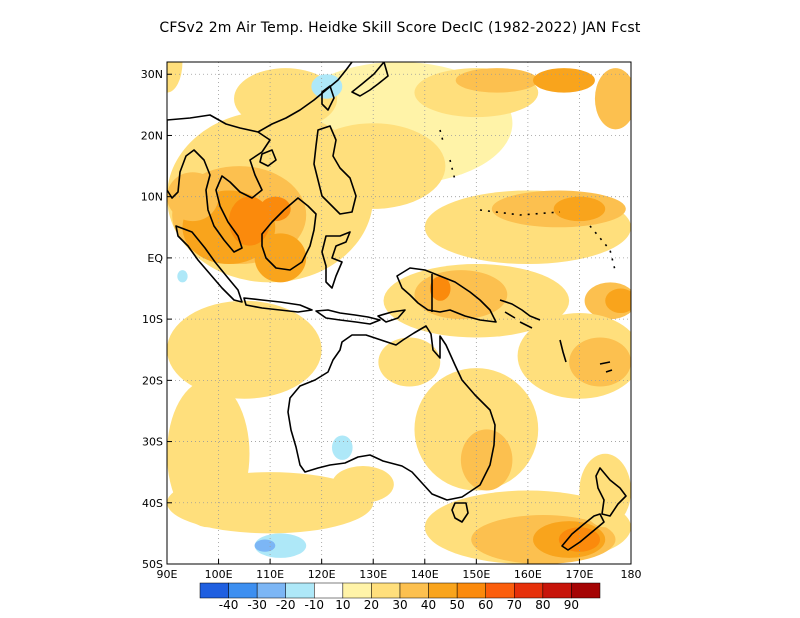 This screenshot has width=800, height=618. Describe the element at coordinates (270, 574) in the screenshot. I see `x-tick-label-2: 110E` at that location.